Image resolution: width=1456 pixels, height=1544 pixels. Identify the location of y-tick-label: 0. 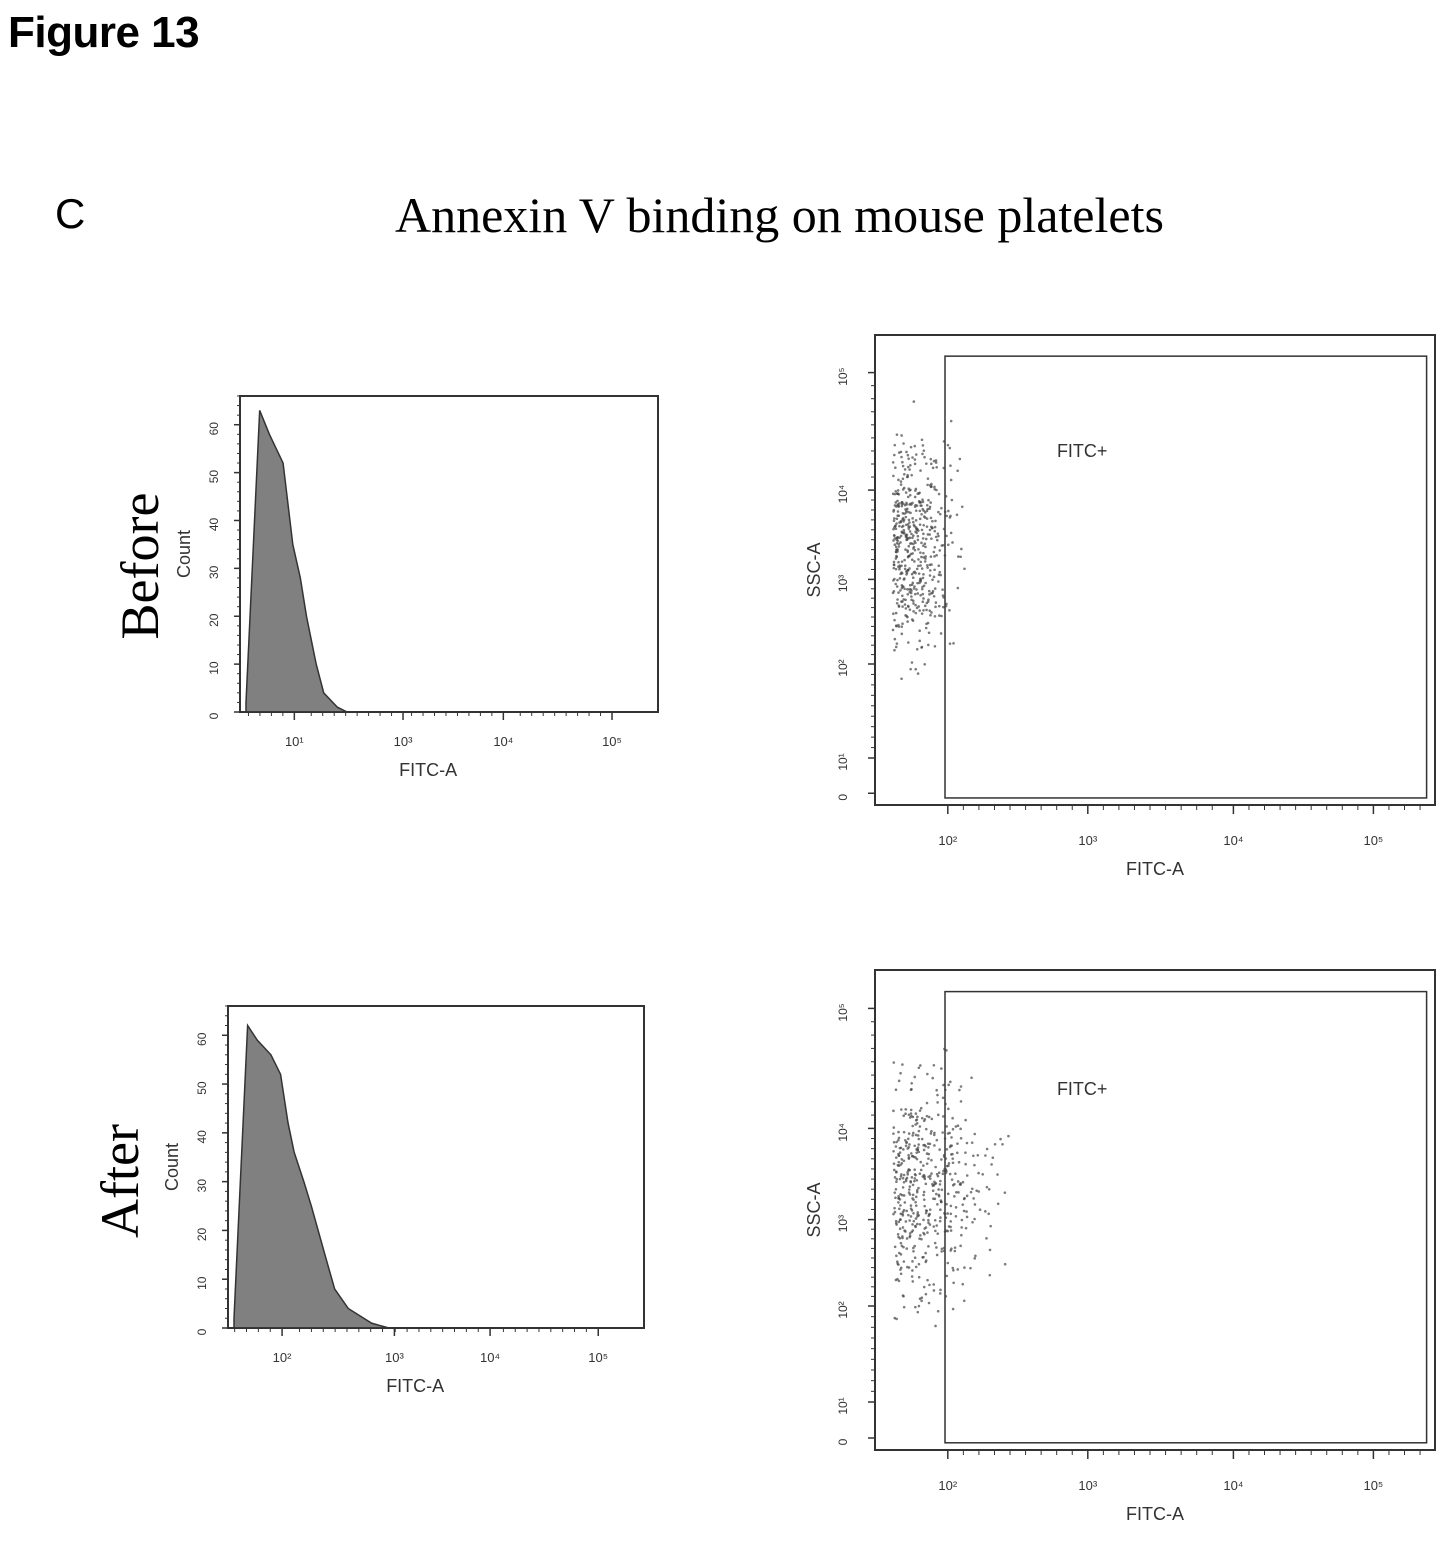
(843, 1441).